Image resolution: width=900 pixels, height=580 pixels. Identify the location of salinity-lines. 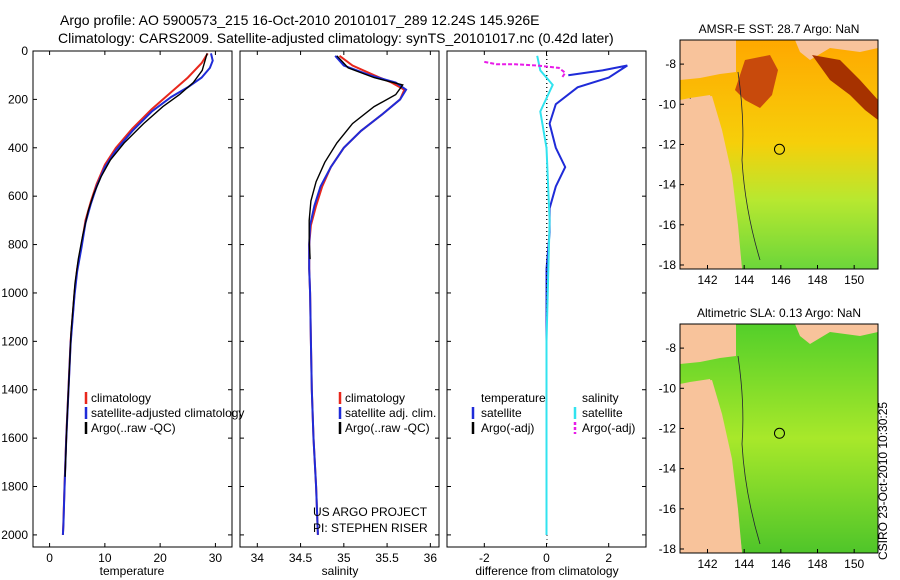
(358, 294).